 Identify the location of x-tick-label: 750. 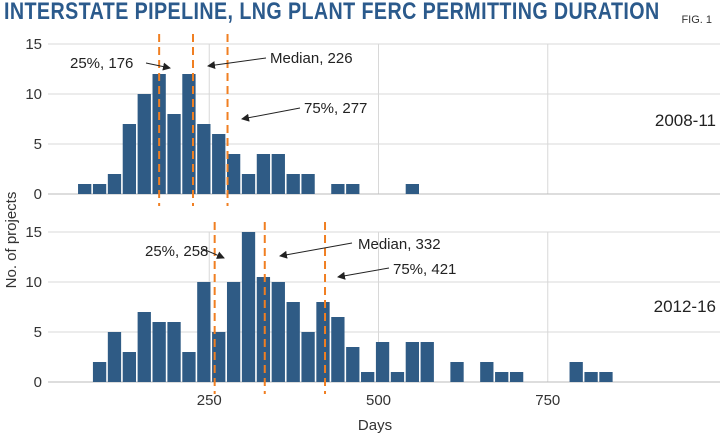
(547, 400).